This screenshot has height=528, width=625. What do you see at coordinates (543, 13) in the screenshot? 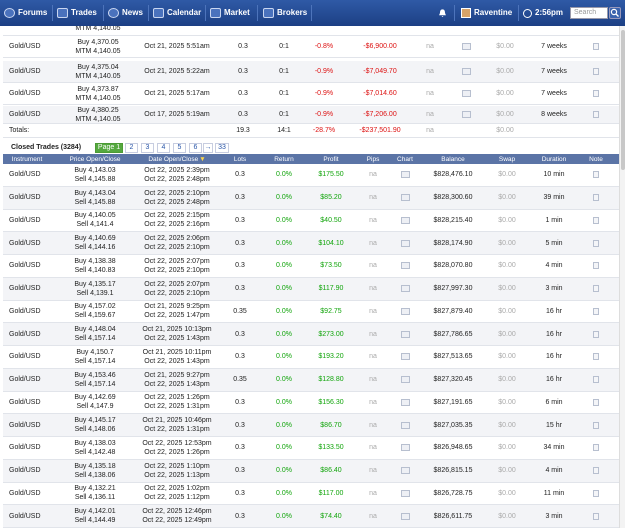
I see `clock: 2:56pm` at bounding box center [543, 13].